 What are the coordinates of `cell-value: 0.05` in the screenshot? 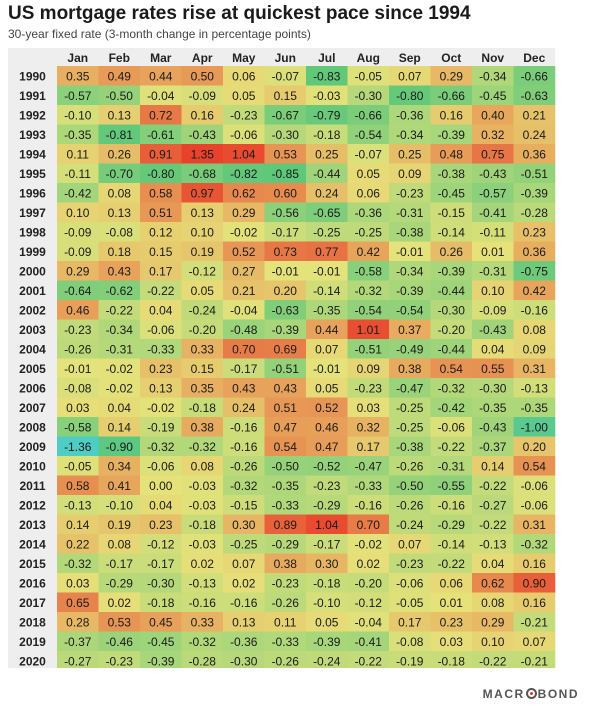 It's located at (203, 291).